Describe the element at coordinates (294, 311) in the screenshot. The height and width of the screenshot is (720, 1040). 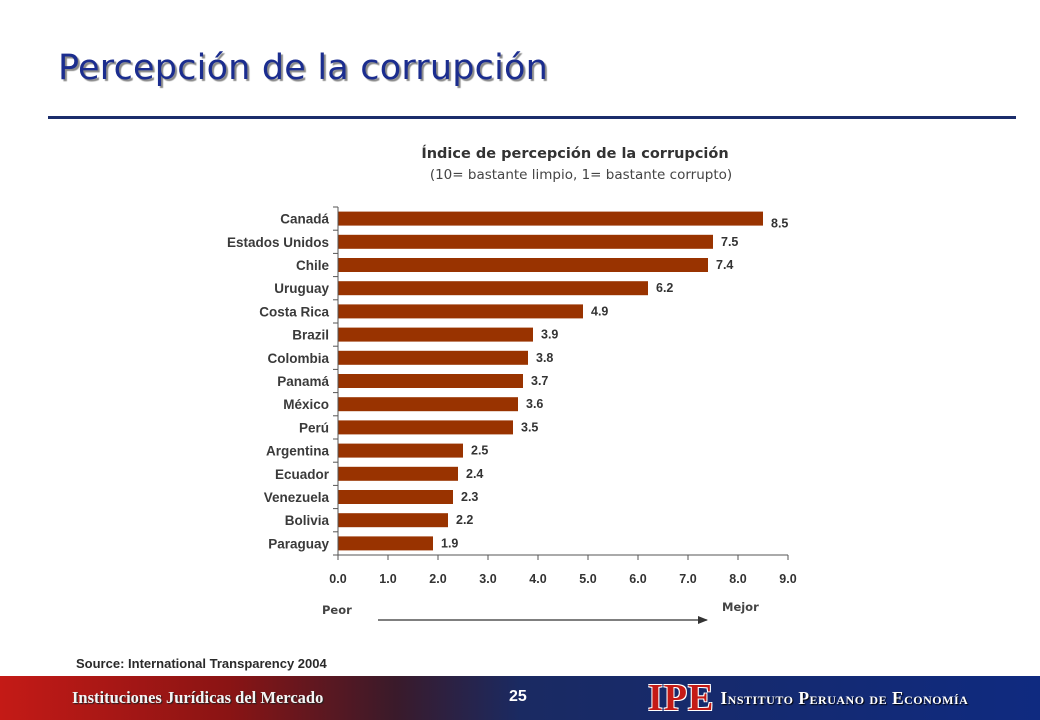
I see `category-label: Costa Rica` at that location.